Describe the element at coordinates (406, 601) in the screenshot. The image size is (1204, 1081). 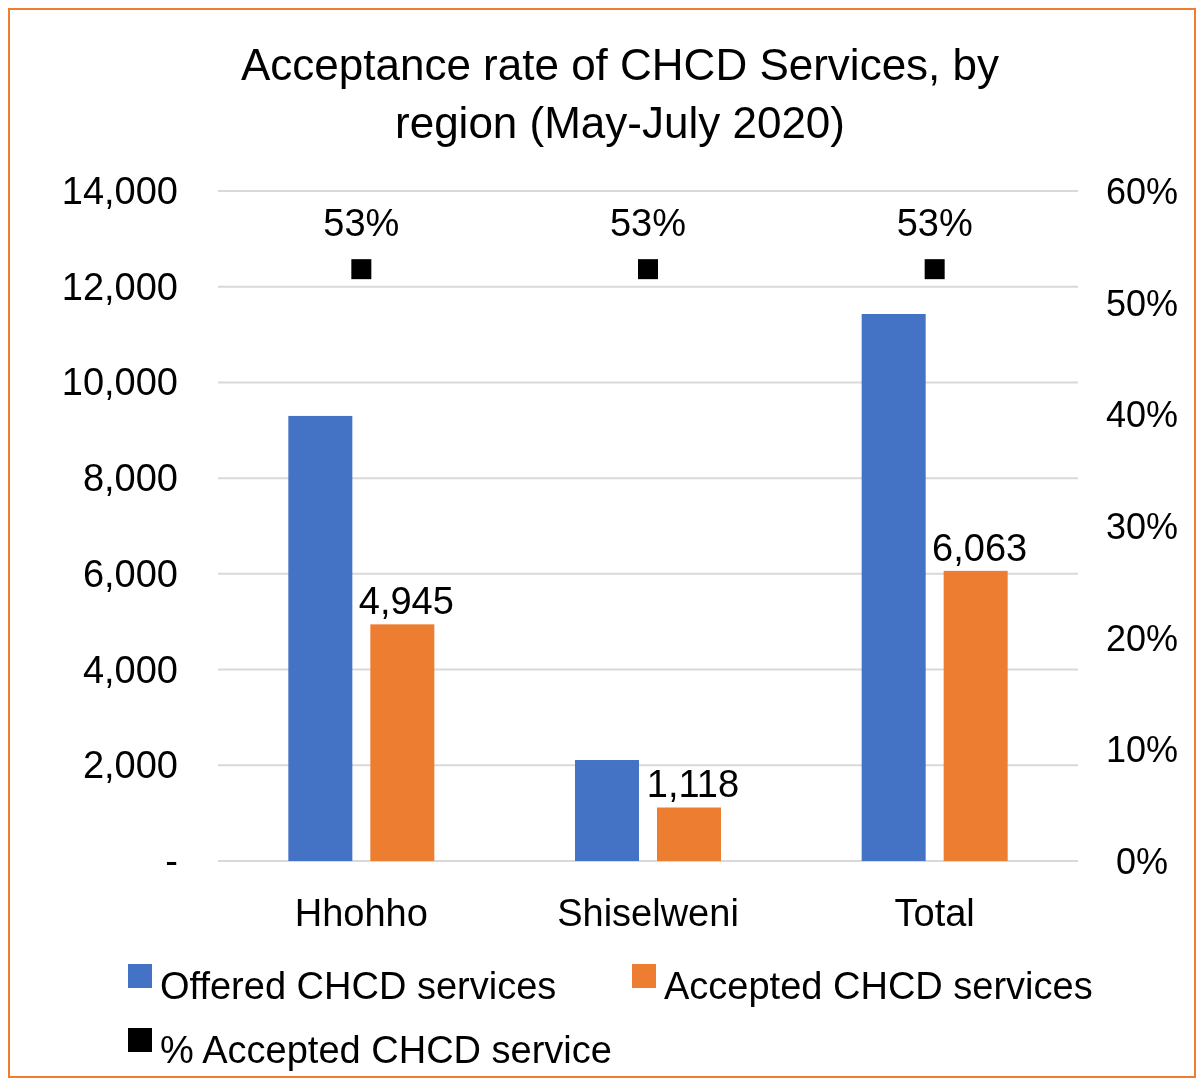
I see `data-label: 4,945` at that location.